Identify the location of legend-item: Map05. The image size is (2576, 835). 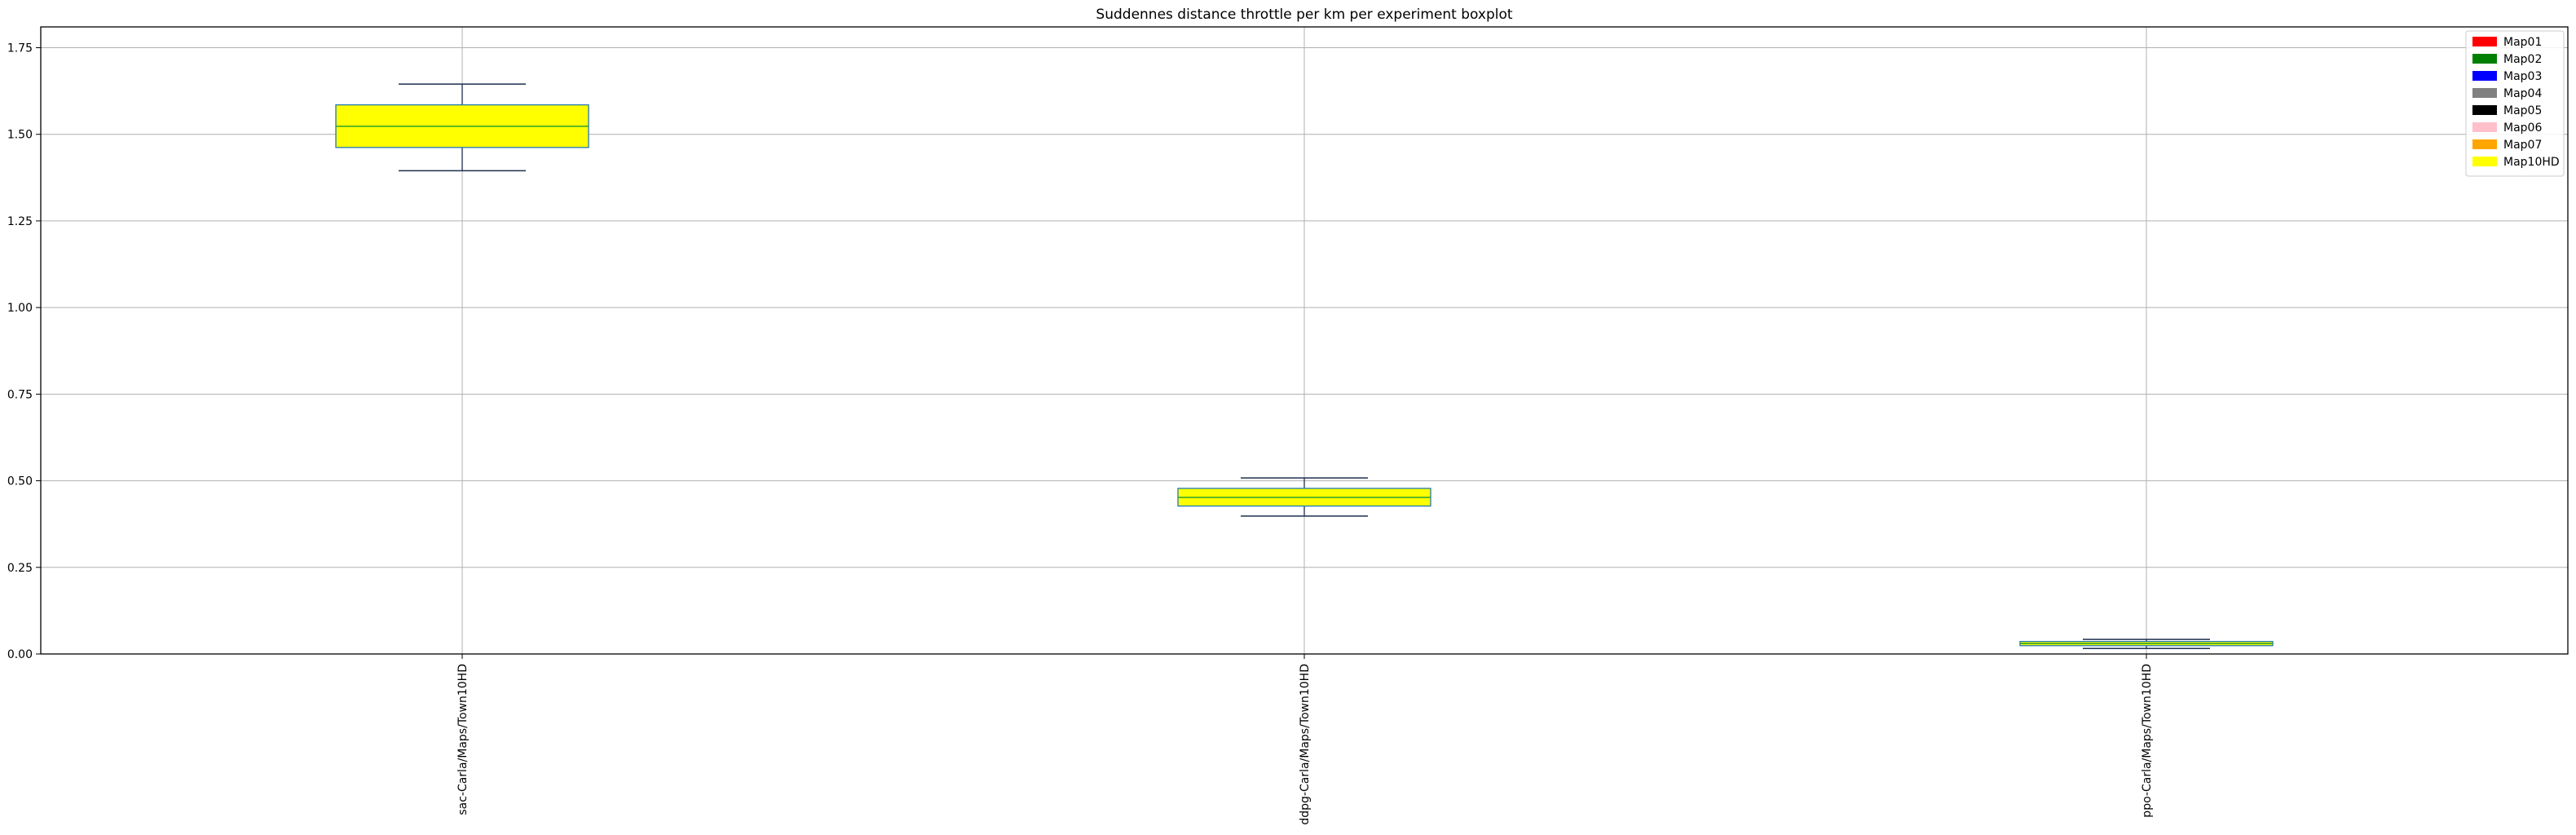
(2507, 110).